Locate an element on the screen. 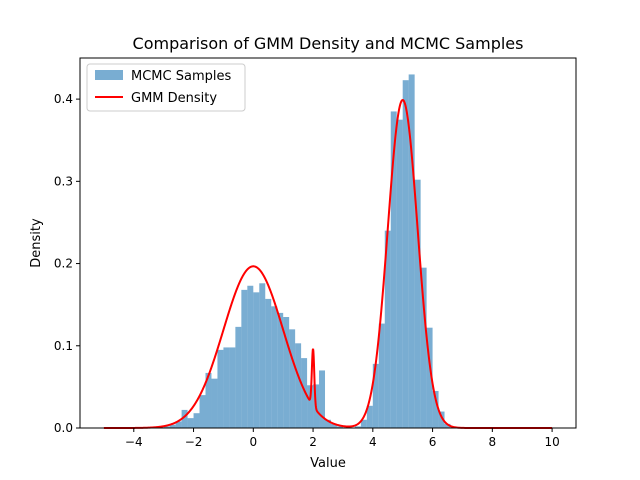  legend-box is located at coordinates (166, 87).